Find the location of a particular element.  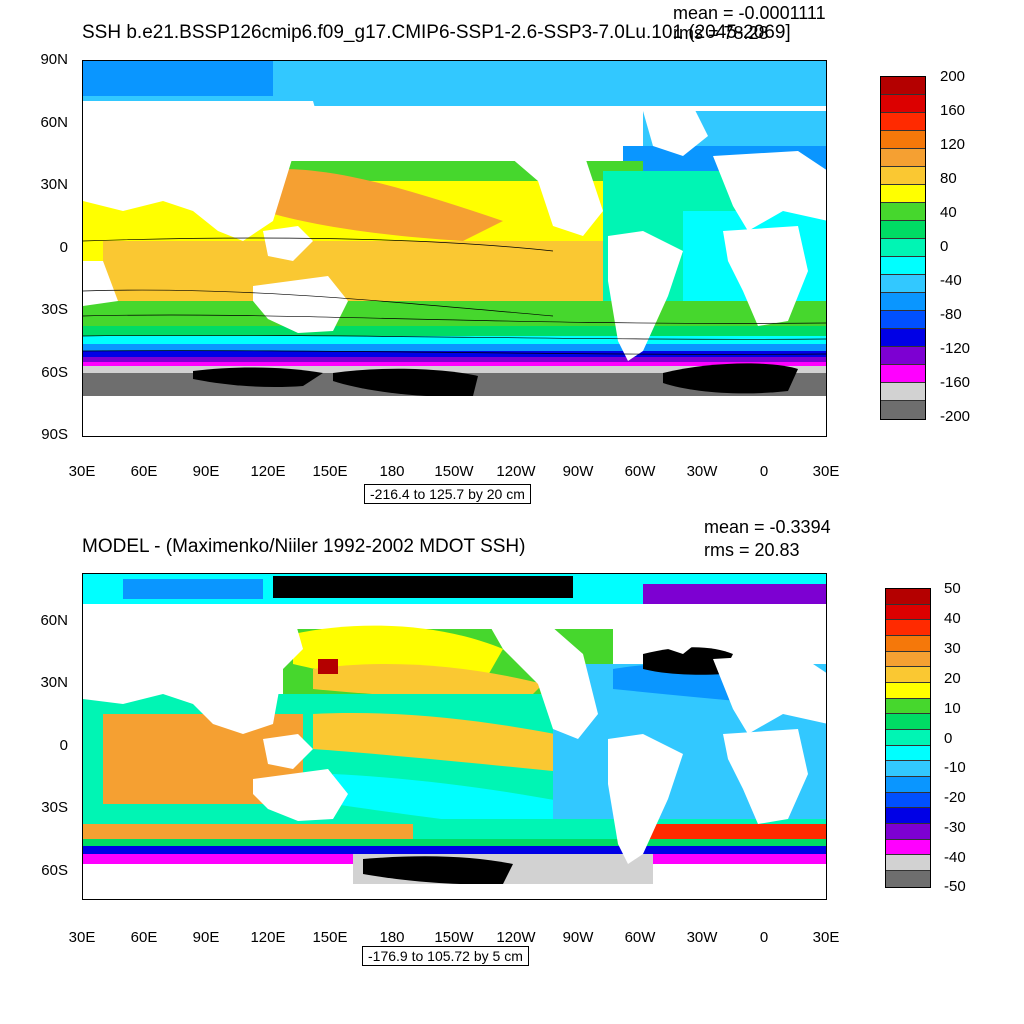

panel1-range-box: -216.4 to 125.7 by 20 cm is located at coordinates (447, 494).